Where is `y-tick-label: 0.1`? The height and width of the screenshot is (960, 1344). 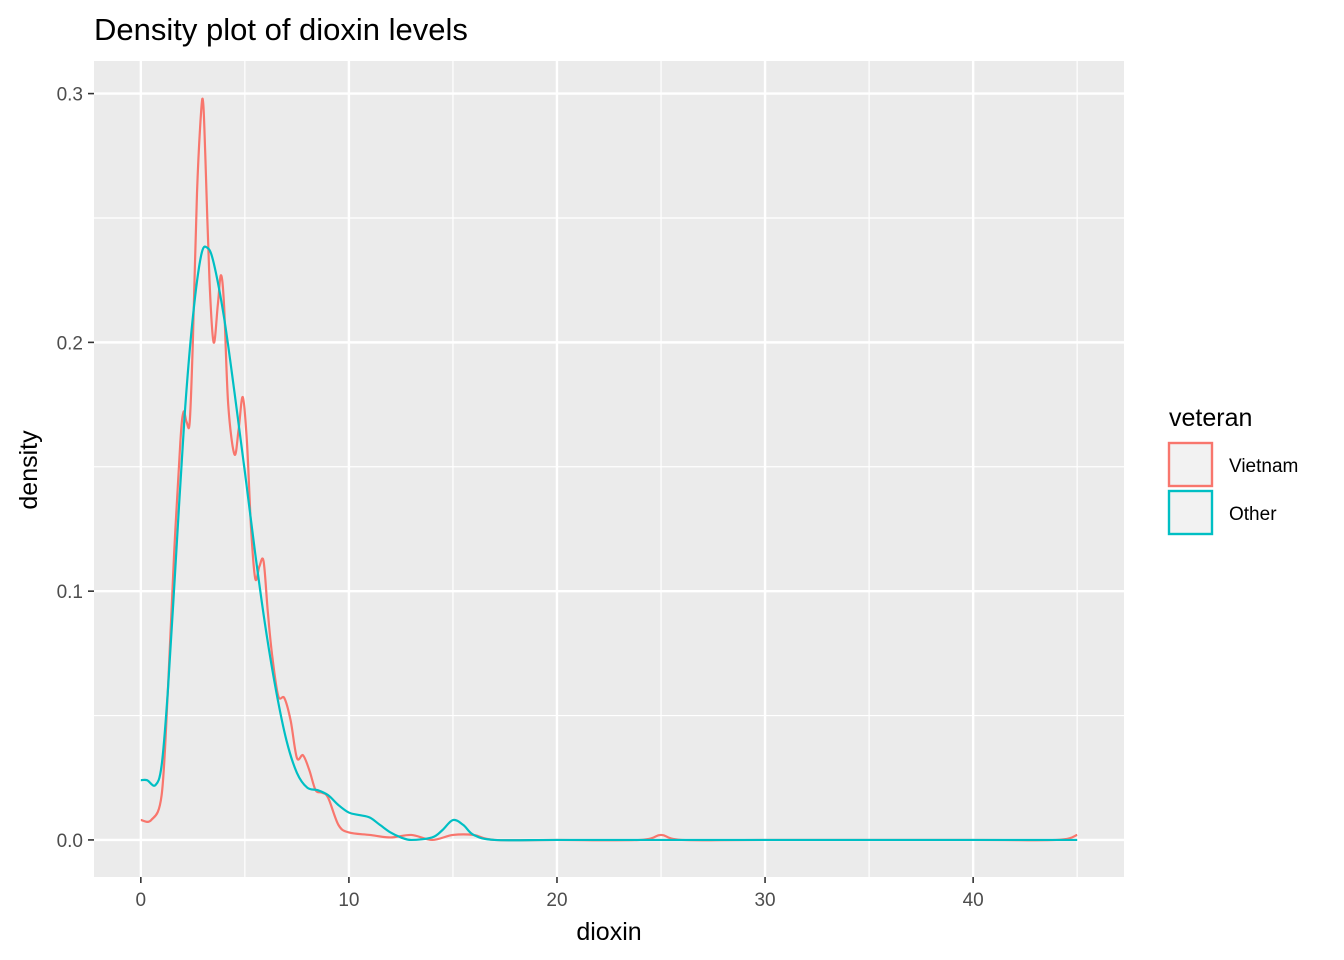
y-tick-label: 0.1 is located at coordinates (70, 592).